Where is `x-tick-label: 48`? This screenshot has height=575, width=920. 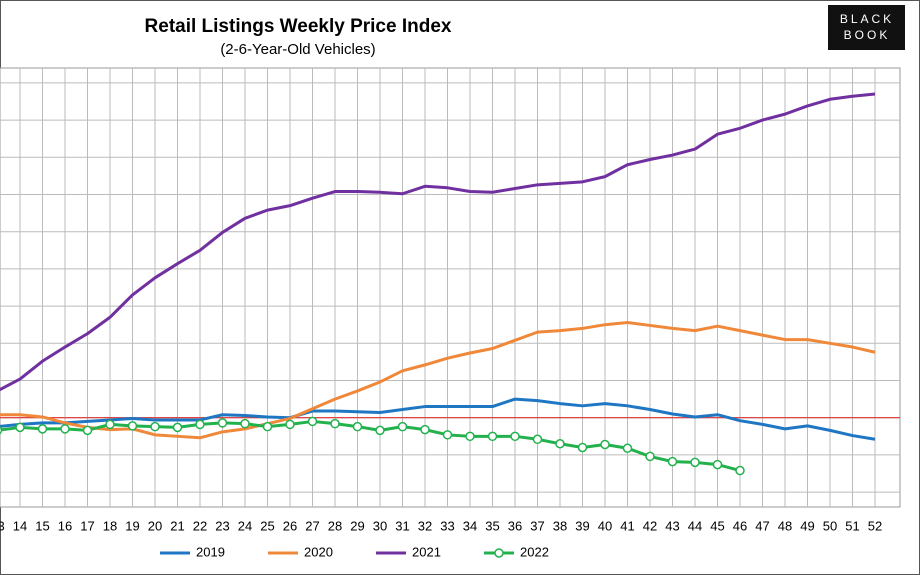 x-tick-label: 48 is located at coordinates (785, 525).